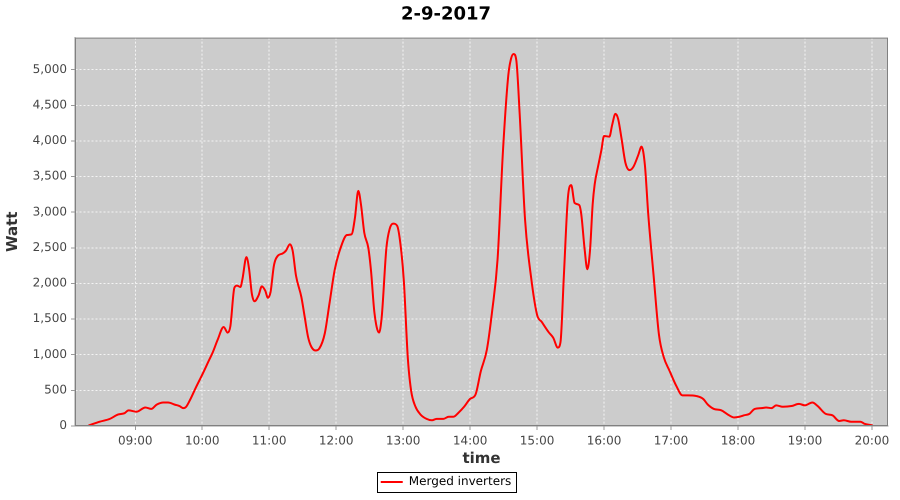 The image size is (900, 500). Describe the element at coordinates (55, 389) in the screenshot. I see `y-tick-label: 500` at that location.